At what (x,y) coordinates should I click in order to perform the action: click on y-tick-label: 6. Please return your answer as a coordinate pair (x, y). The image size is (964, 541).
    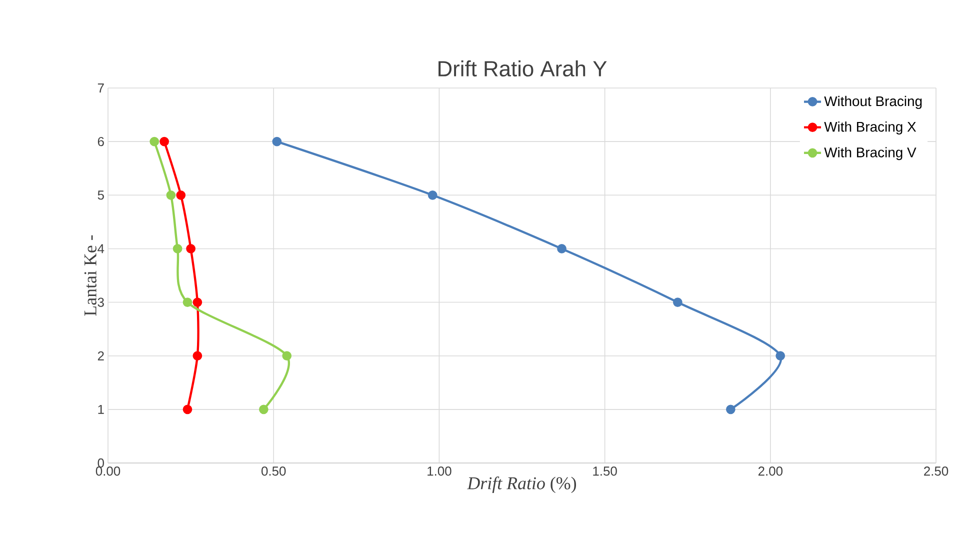
    Looking at the image, I should click on (101, 141).